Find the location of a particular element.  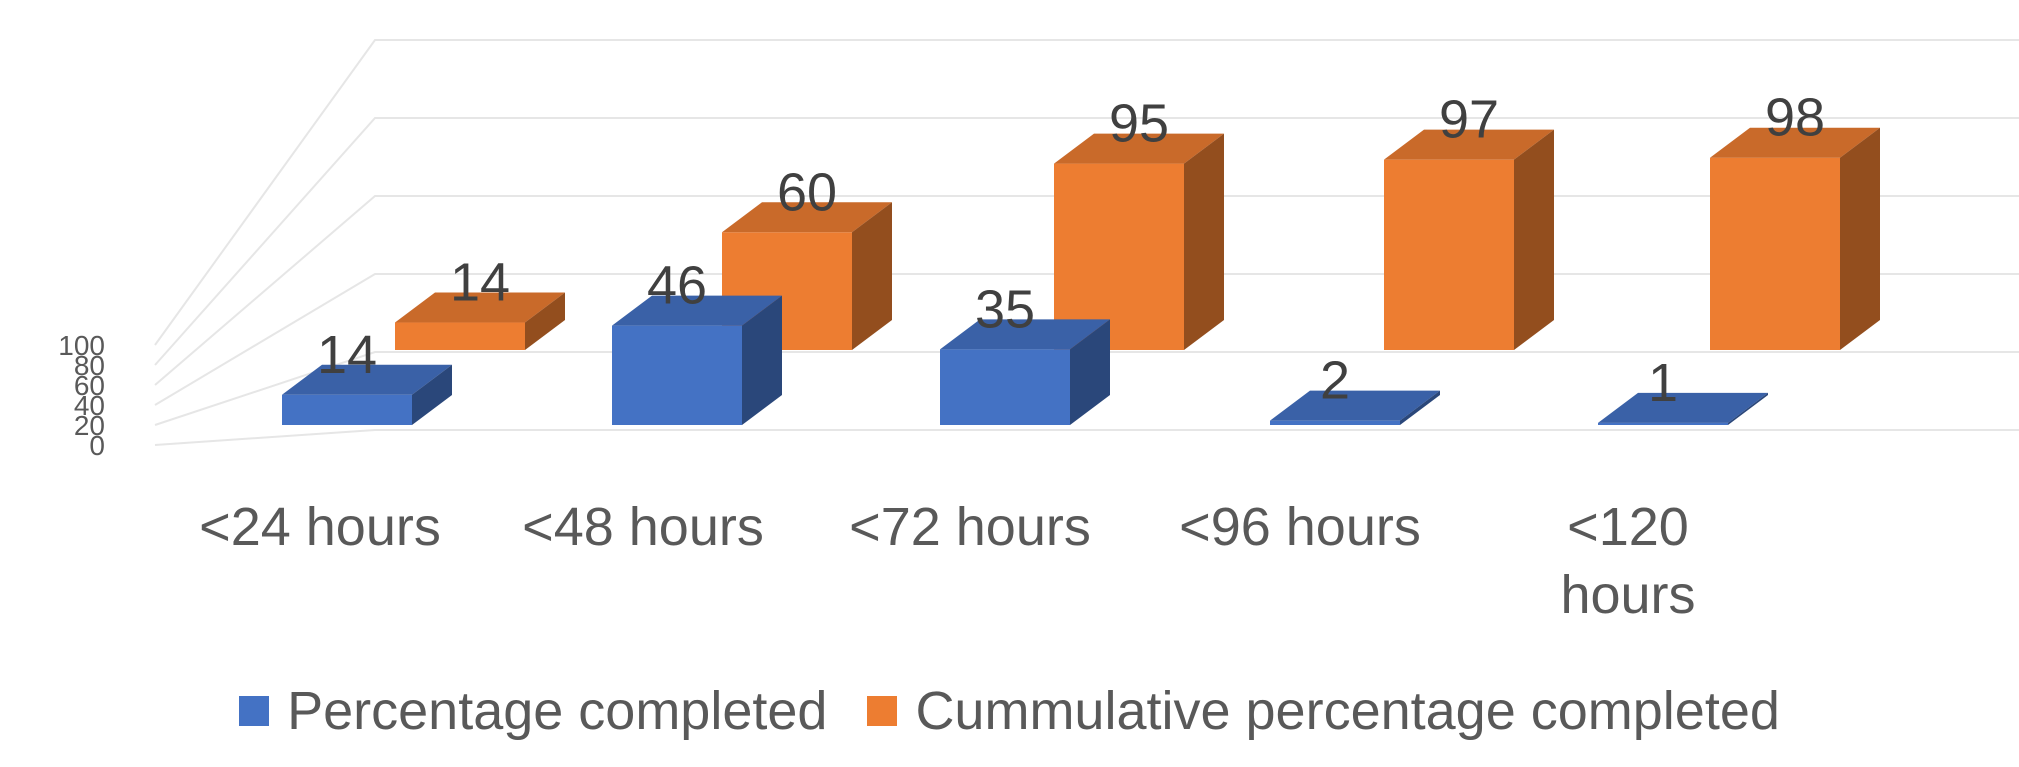

category-label: <96 hours is located at coordinates (1300, 527).